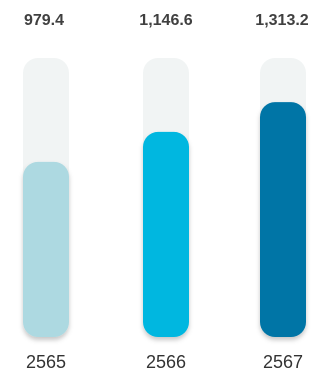 Image resolution: width=322 pixels, height=376 pixels. Describe the element at coordinates (166, 362) in the screenshot. I see `category-label-2566: 2566` at that location.